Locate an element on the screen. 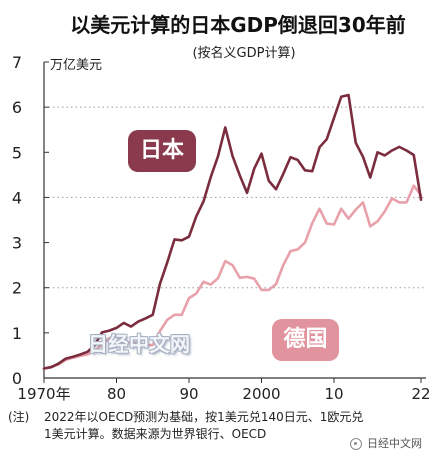  y-tick-label: 7 is located at coordinates (17, 62).